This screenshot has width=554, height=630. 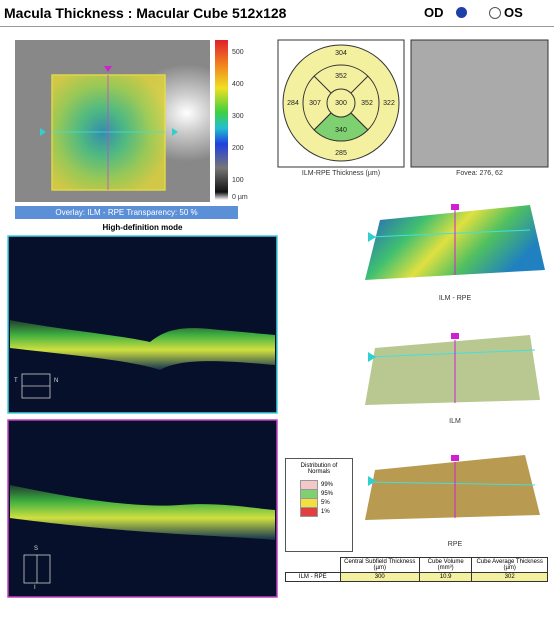 What do you see at coordinates (240, 197) in the screenshot?
I see `scale-label: 0 µm` at bounding box center [240, 197].